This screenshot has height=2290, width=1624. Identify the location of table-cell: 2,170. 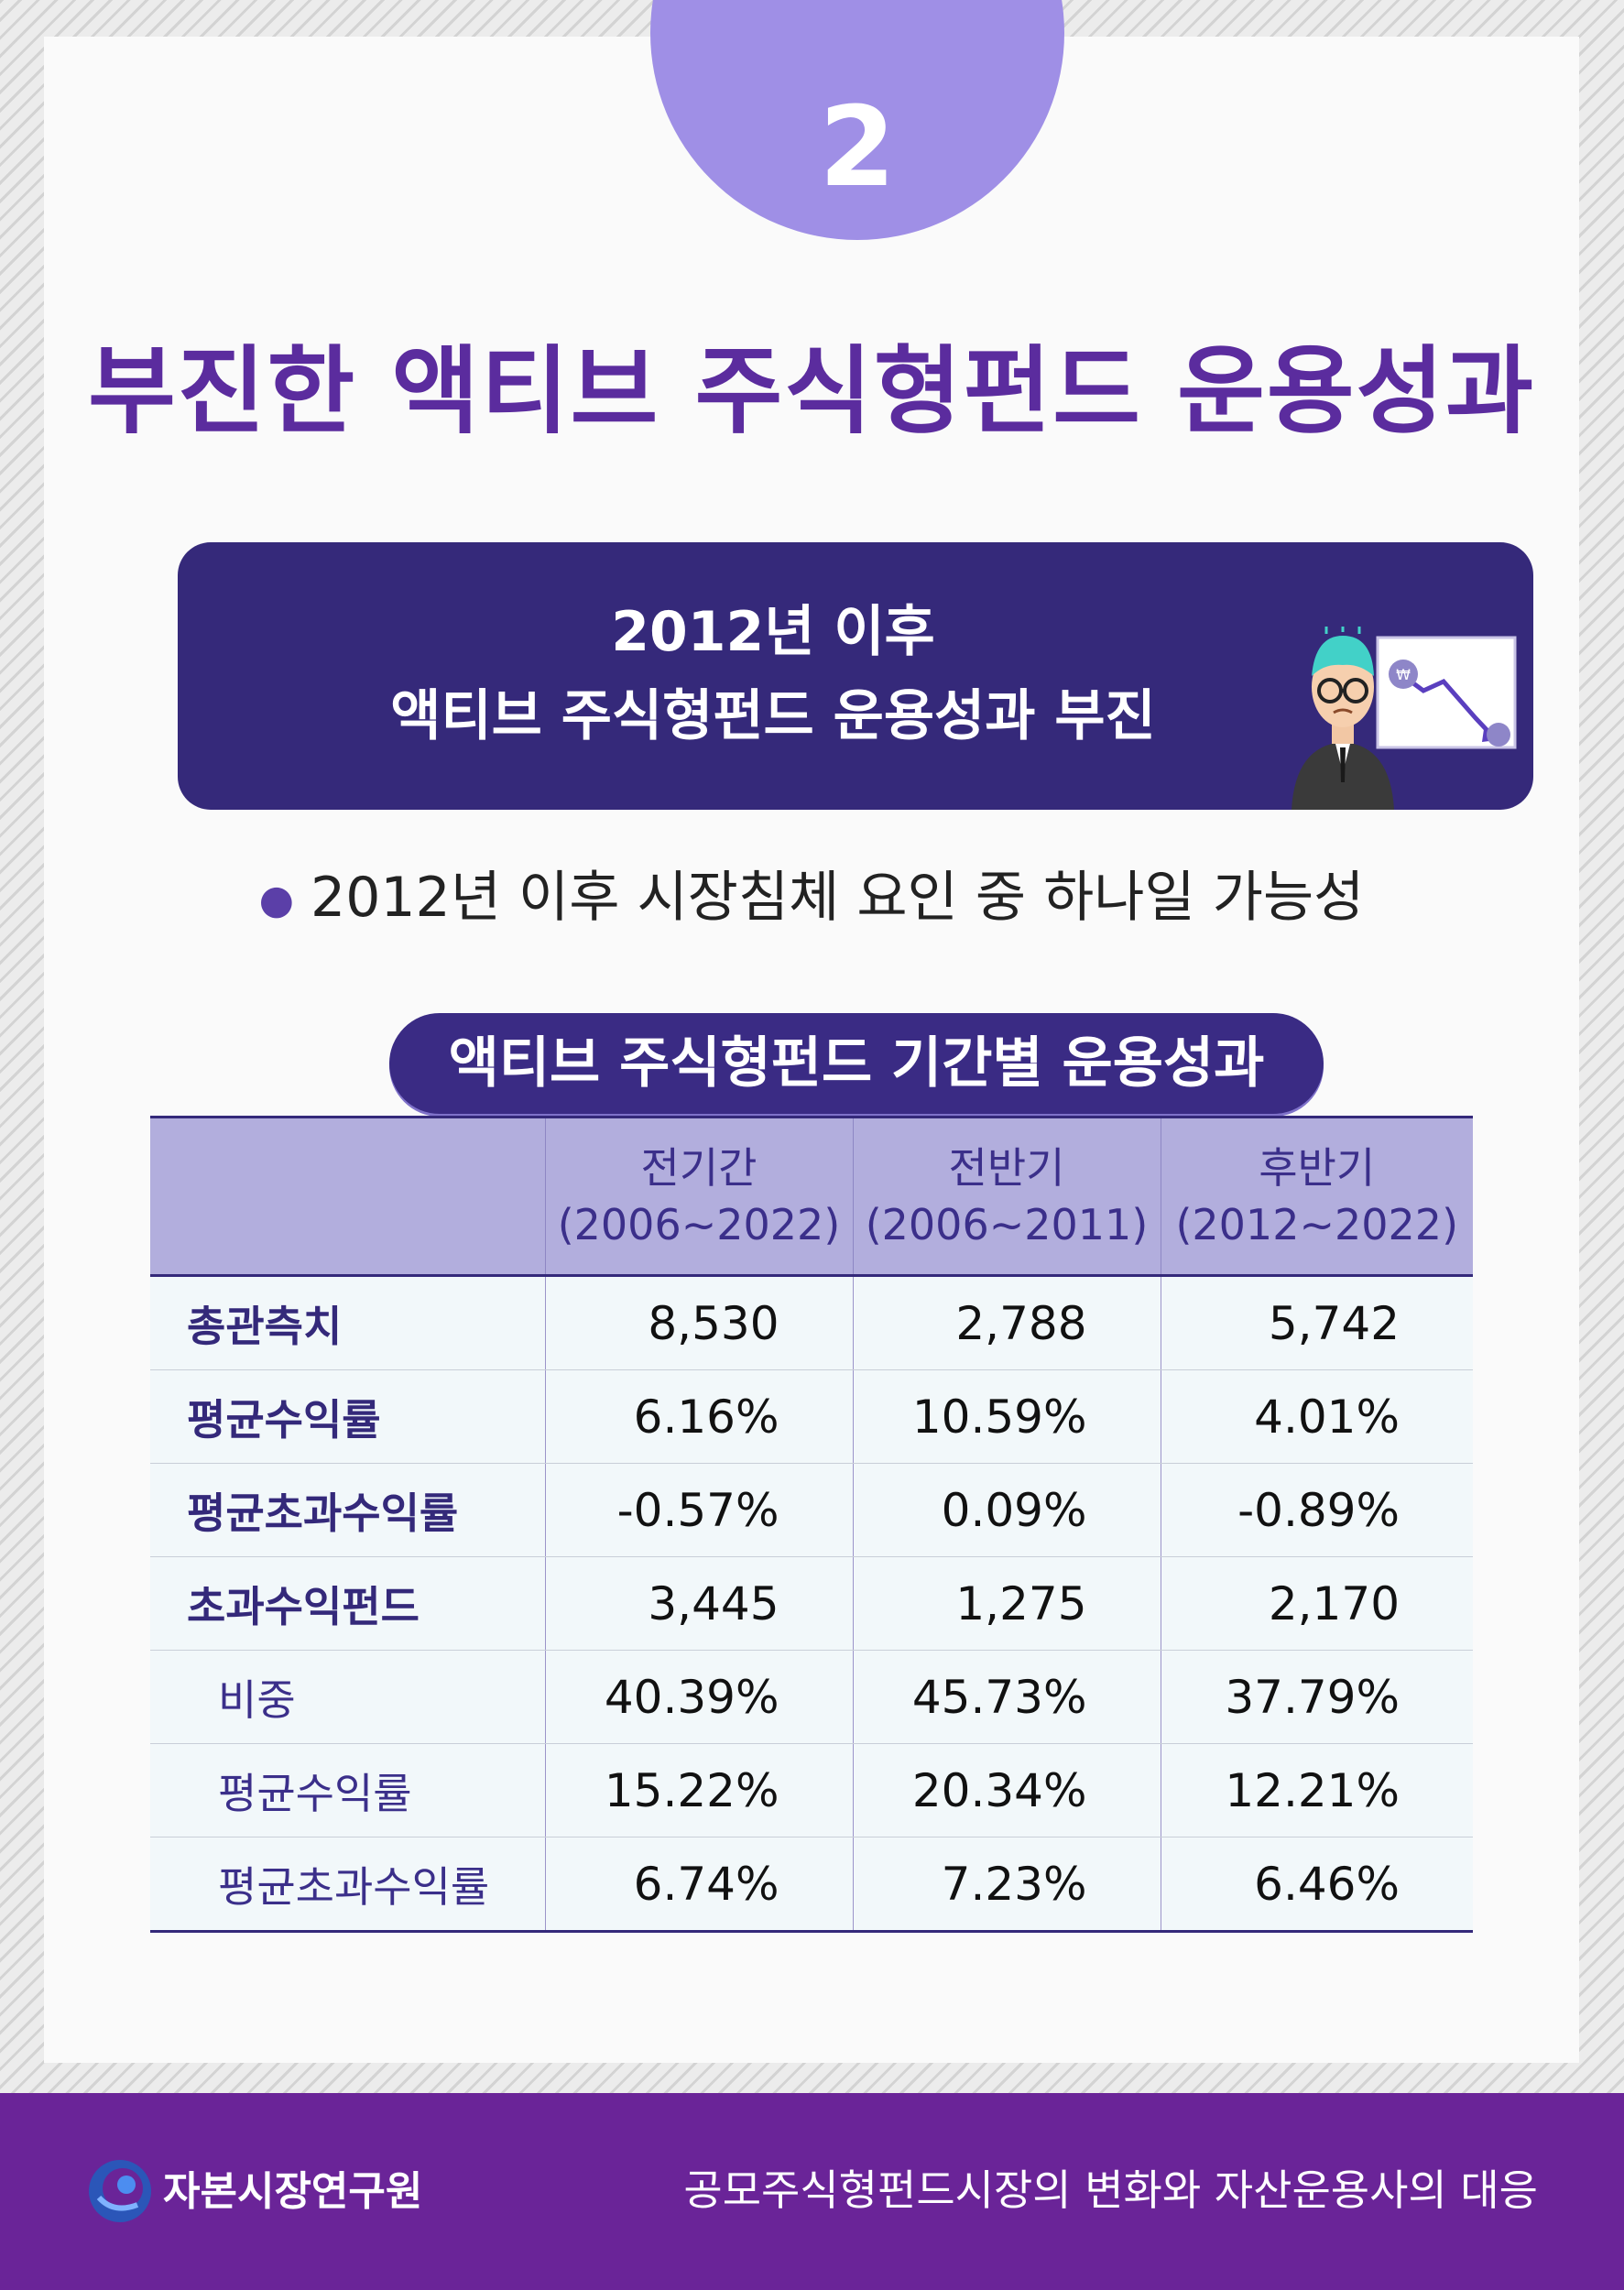
(1316, 1604).